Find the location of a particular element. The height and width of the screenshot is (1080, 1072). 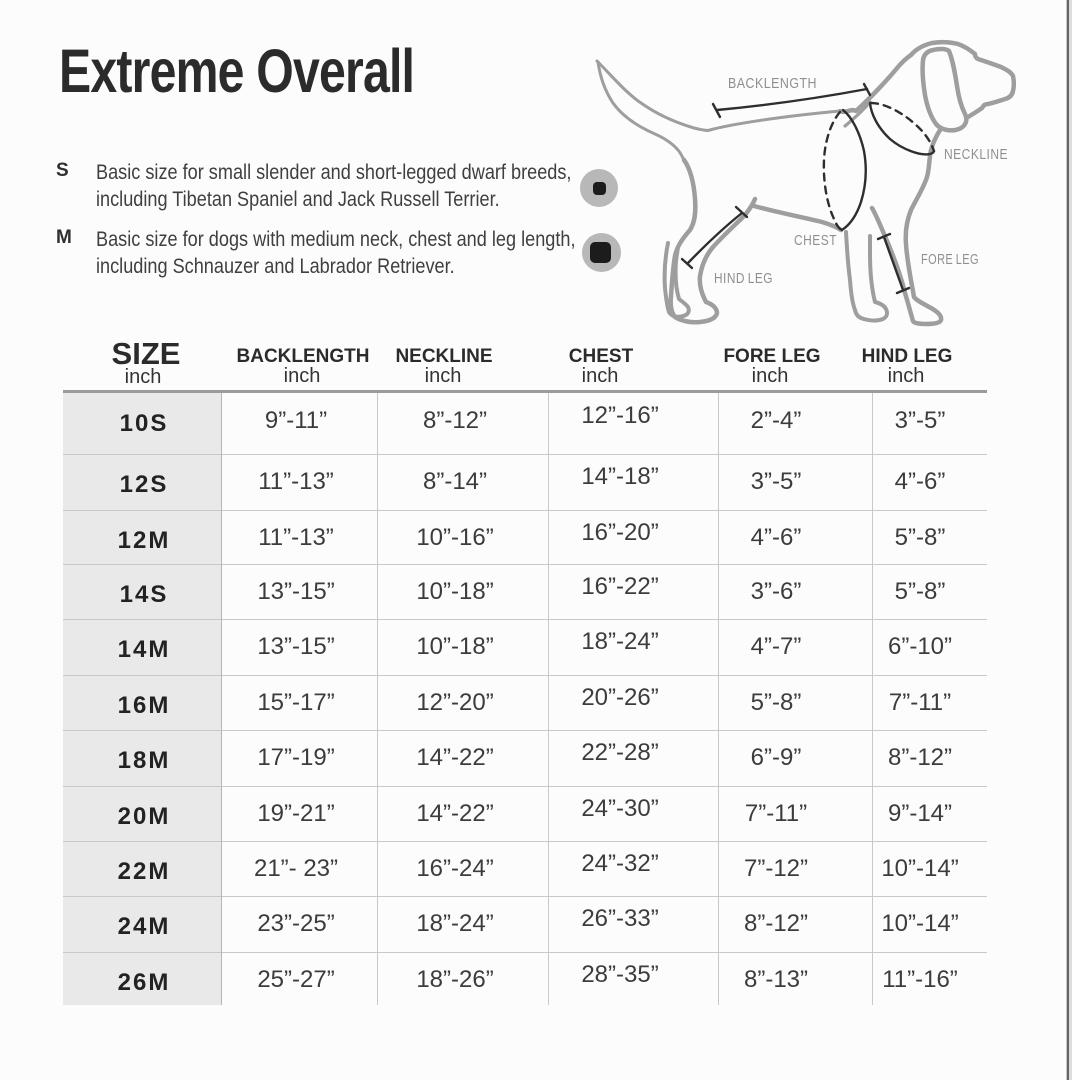

svg-text: BACKLENGTH is located at coordinates (772, 83).